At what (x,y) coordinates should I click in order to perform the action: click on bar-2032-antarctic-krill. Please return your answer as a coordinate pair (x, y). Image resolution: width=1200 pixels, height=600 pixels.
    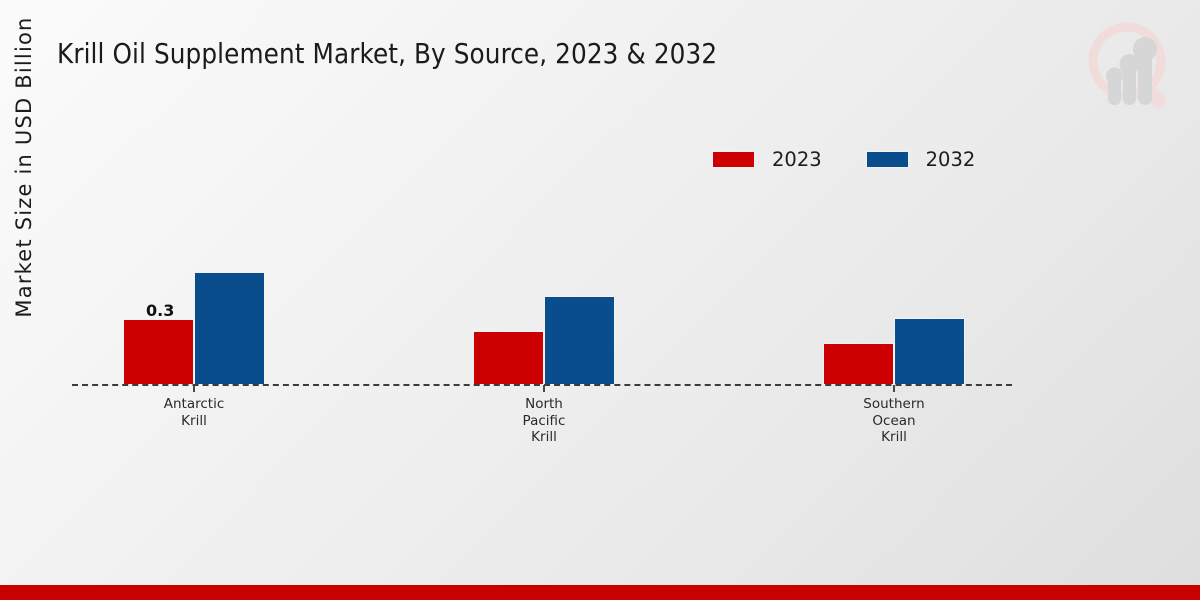
    Looking at the image, I should click on (229, 328).